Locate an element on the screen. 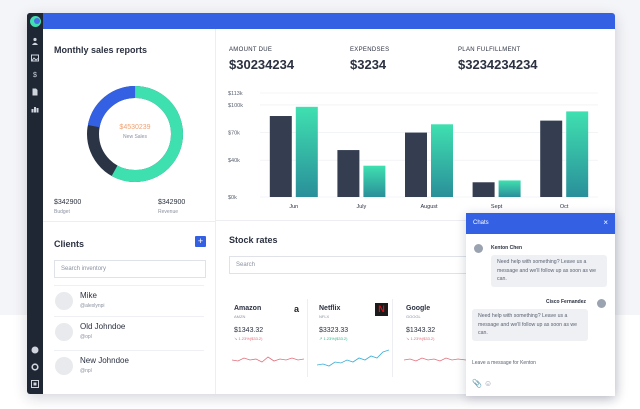 This screenshot has width=640, height=409. add-client-button: + is located at coordinates (200, 241).